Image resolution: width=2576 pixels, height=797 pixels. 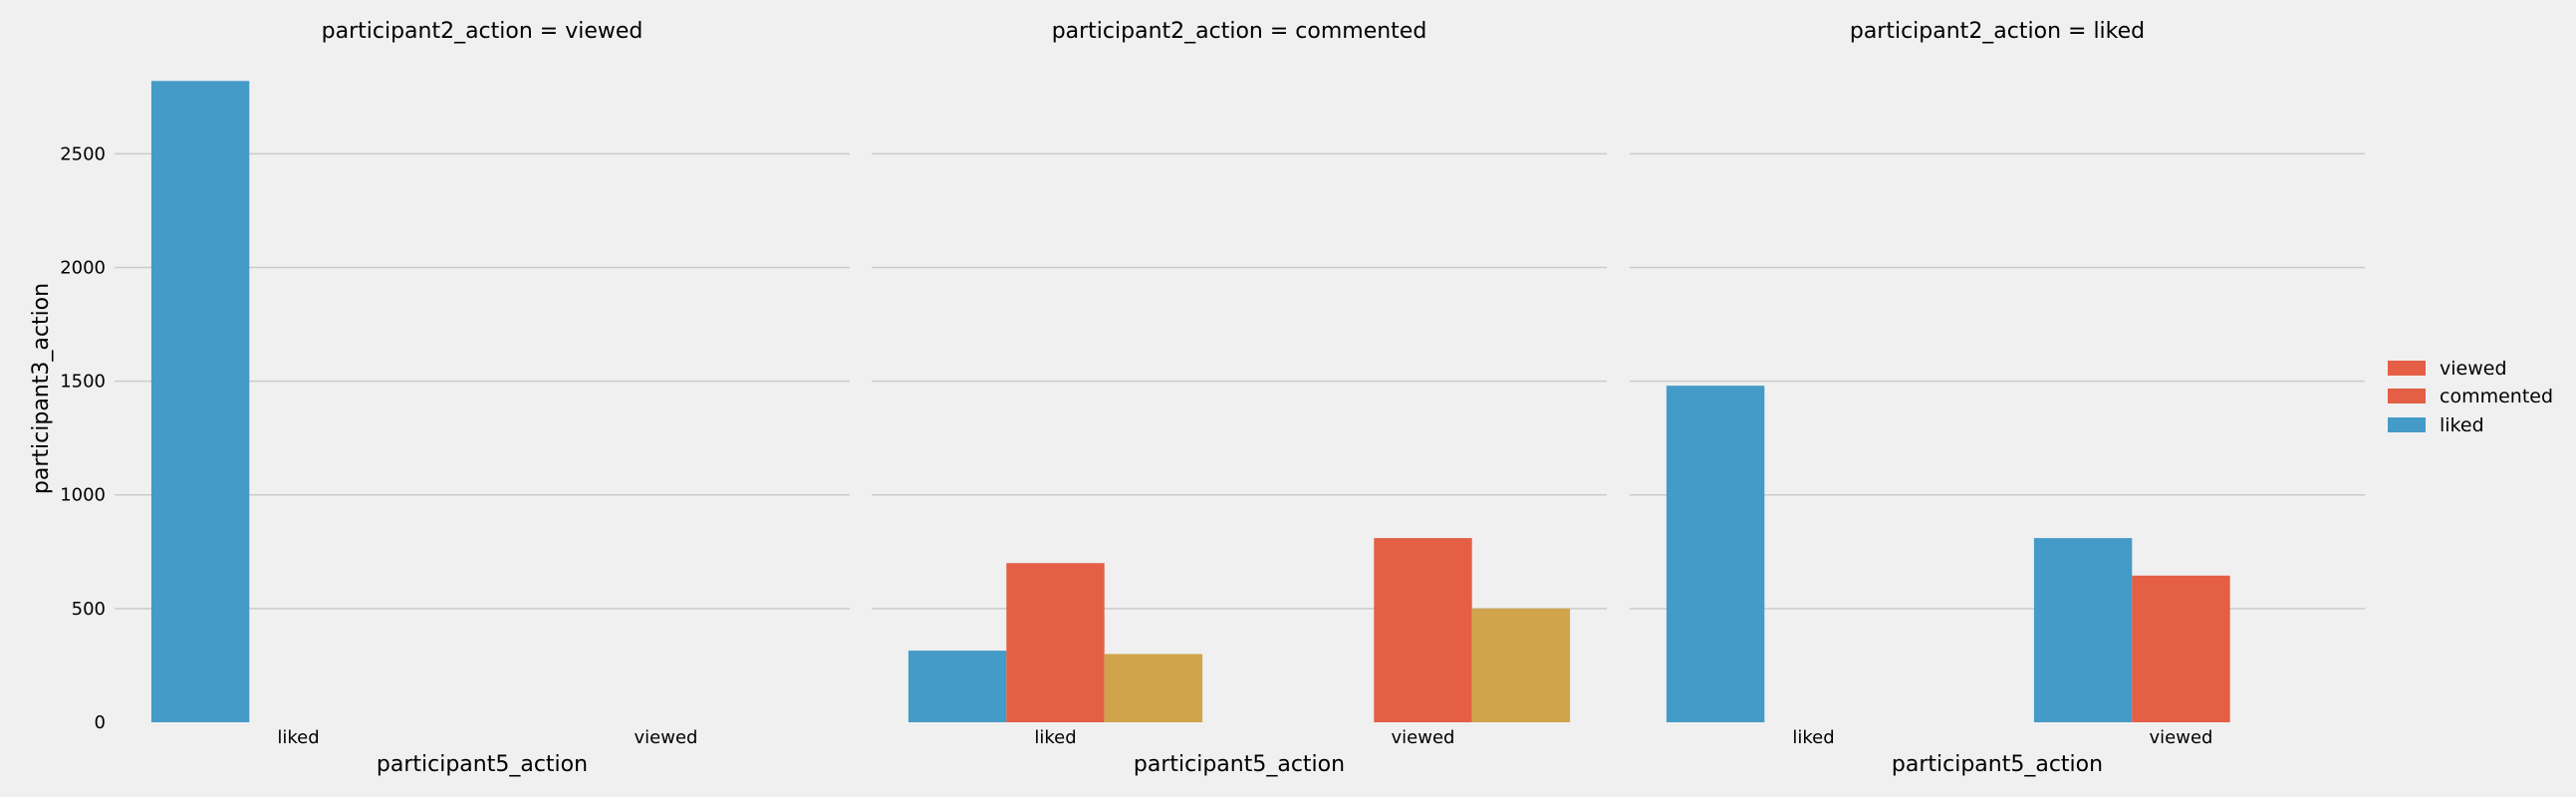 I want to click on y-tick-label: 2500, so click(x=83, y=153).